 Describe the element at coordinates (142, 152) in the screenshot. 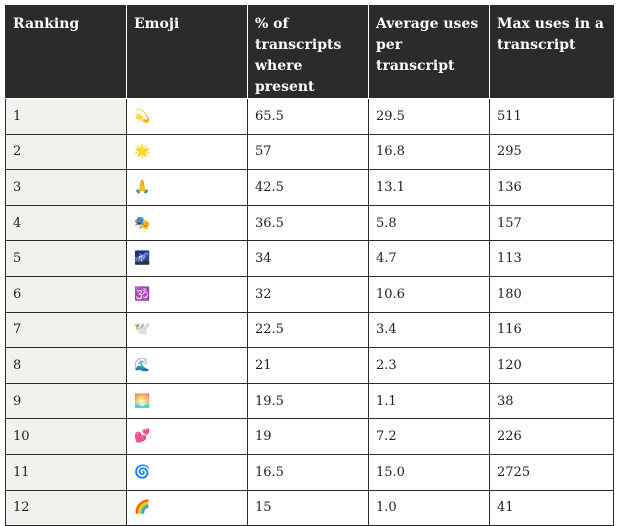

I see `glowing-star-icon: 🌟` at that location.